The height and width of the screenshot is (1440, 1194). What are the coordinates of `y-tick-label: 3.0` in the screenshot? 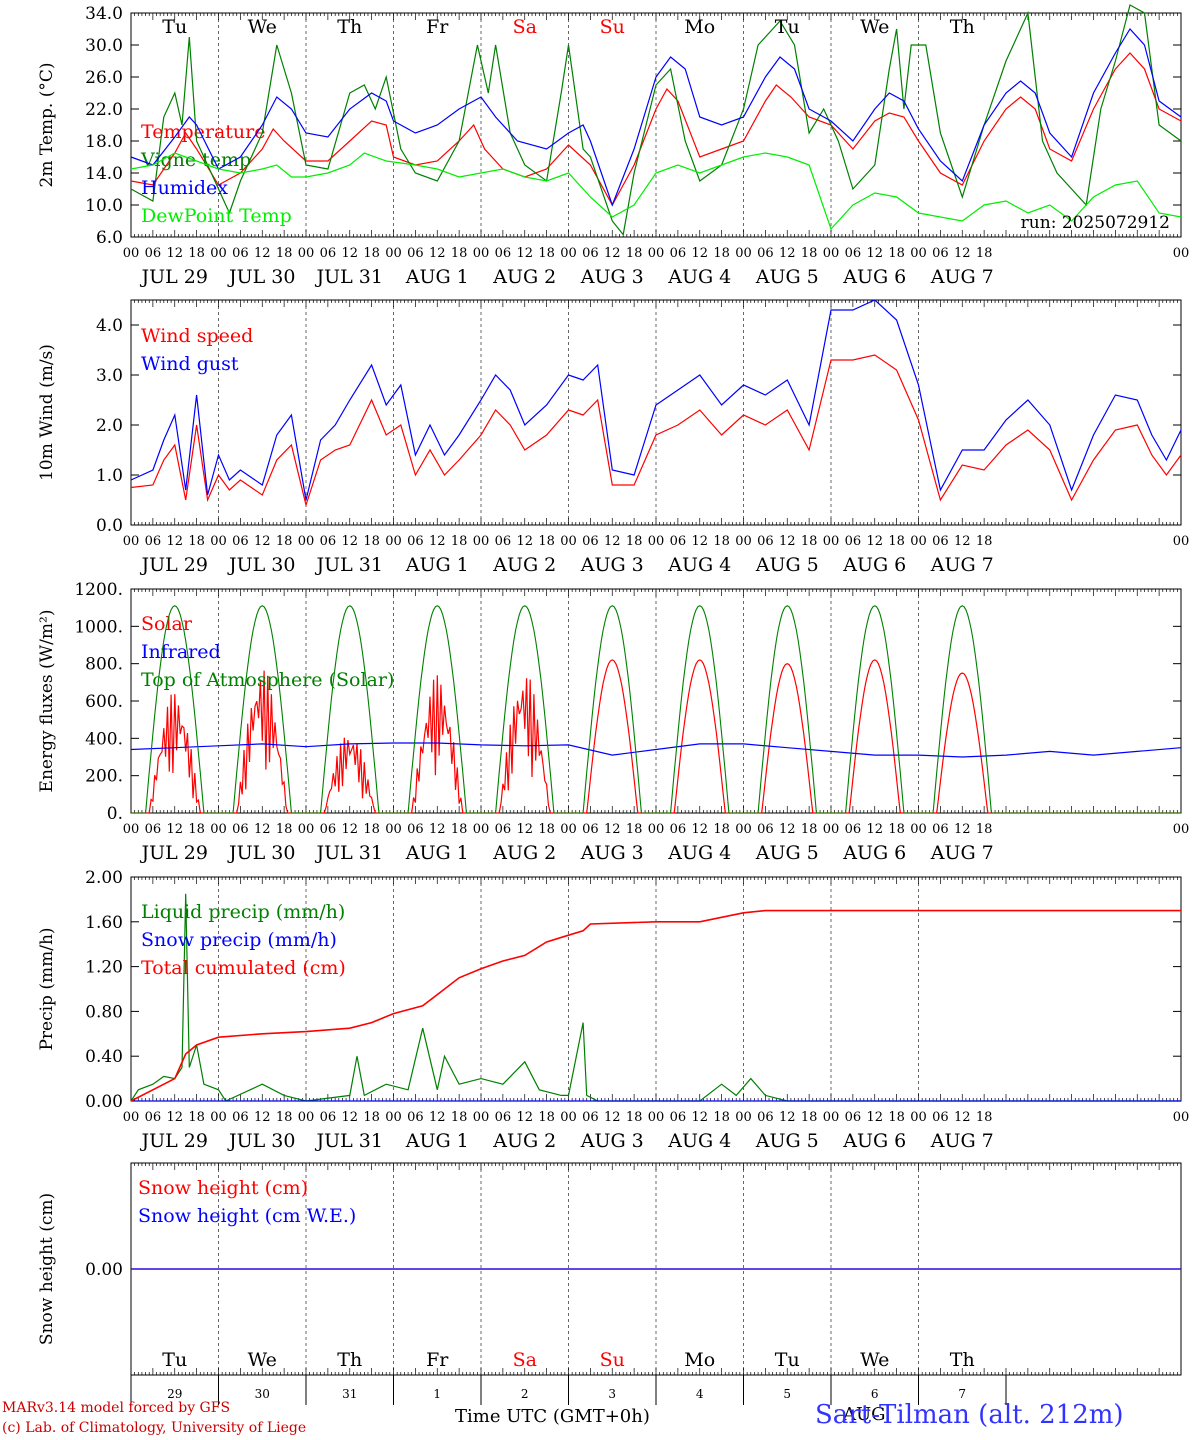 It's located at (109, 376).